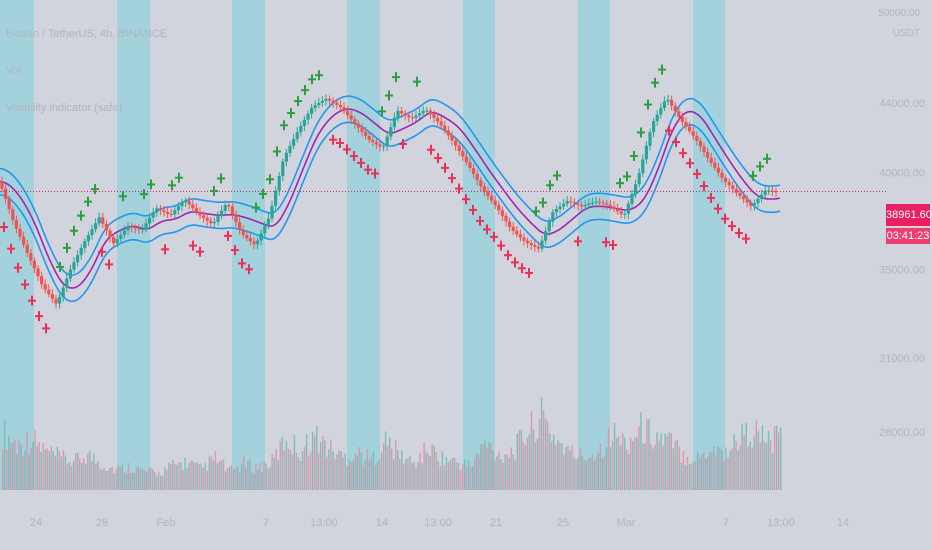 This screenshot has height=550, width=932. I want to click on x-tick-label: 13:00, so click(438, 523).